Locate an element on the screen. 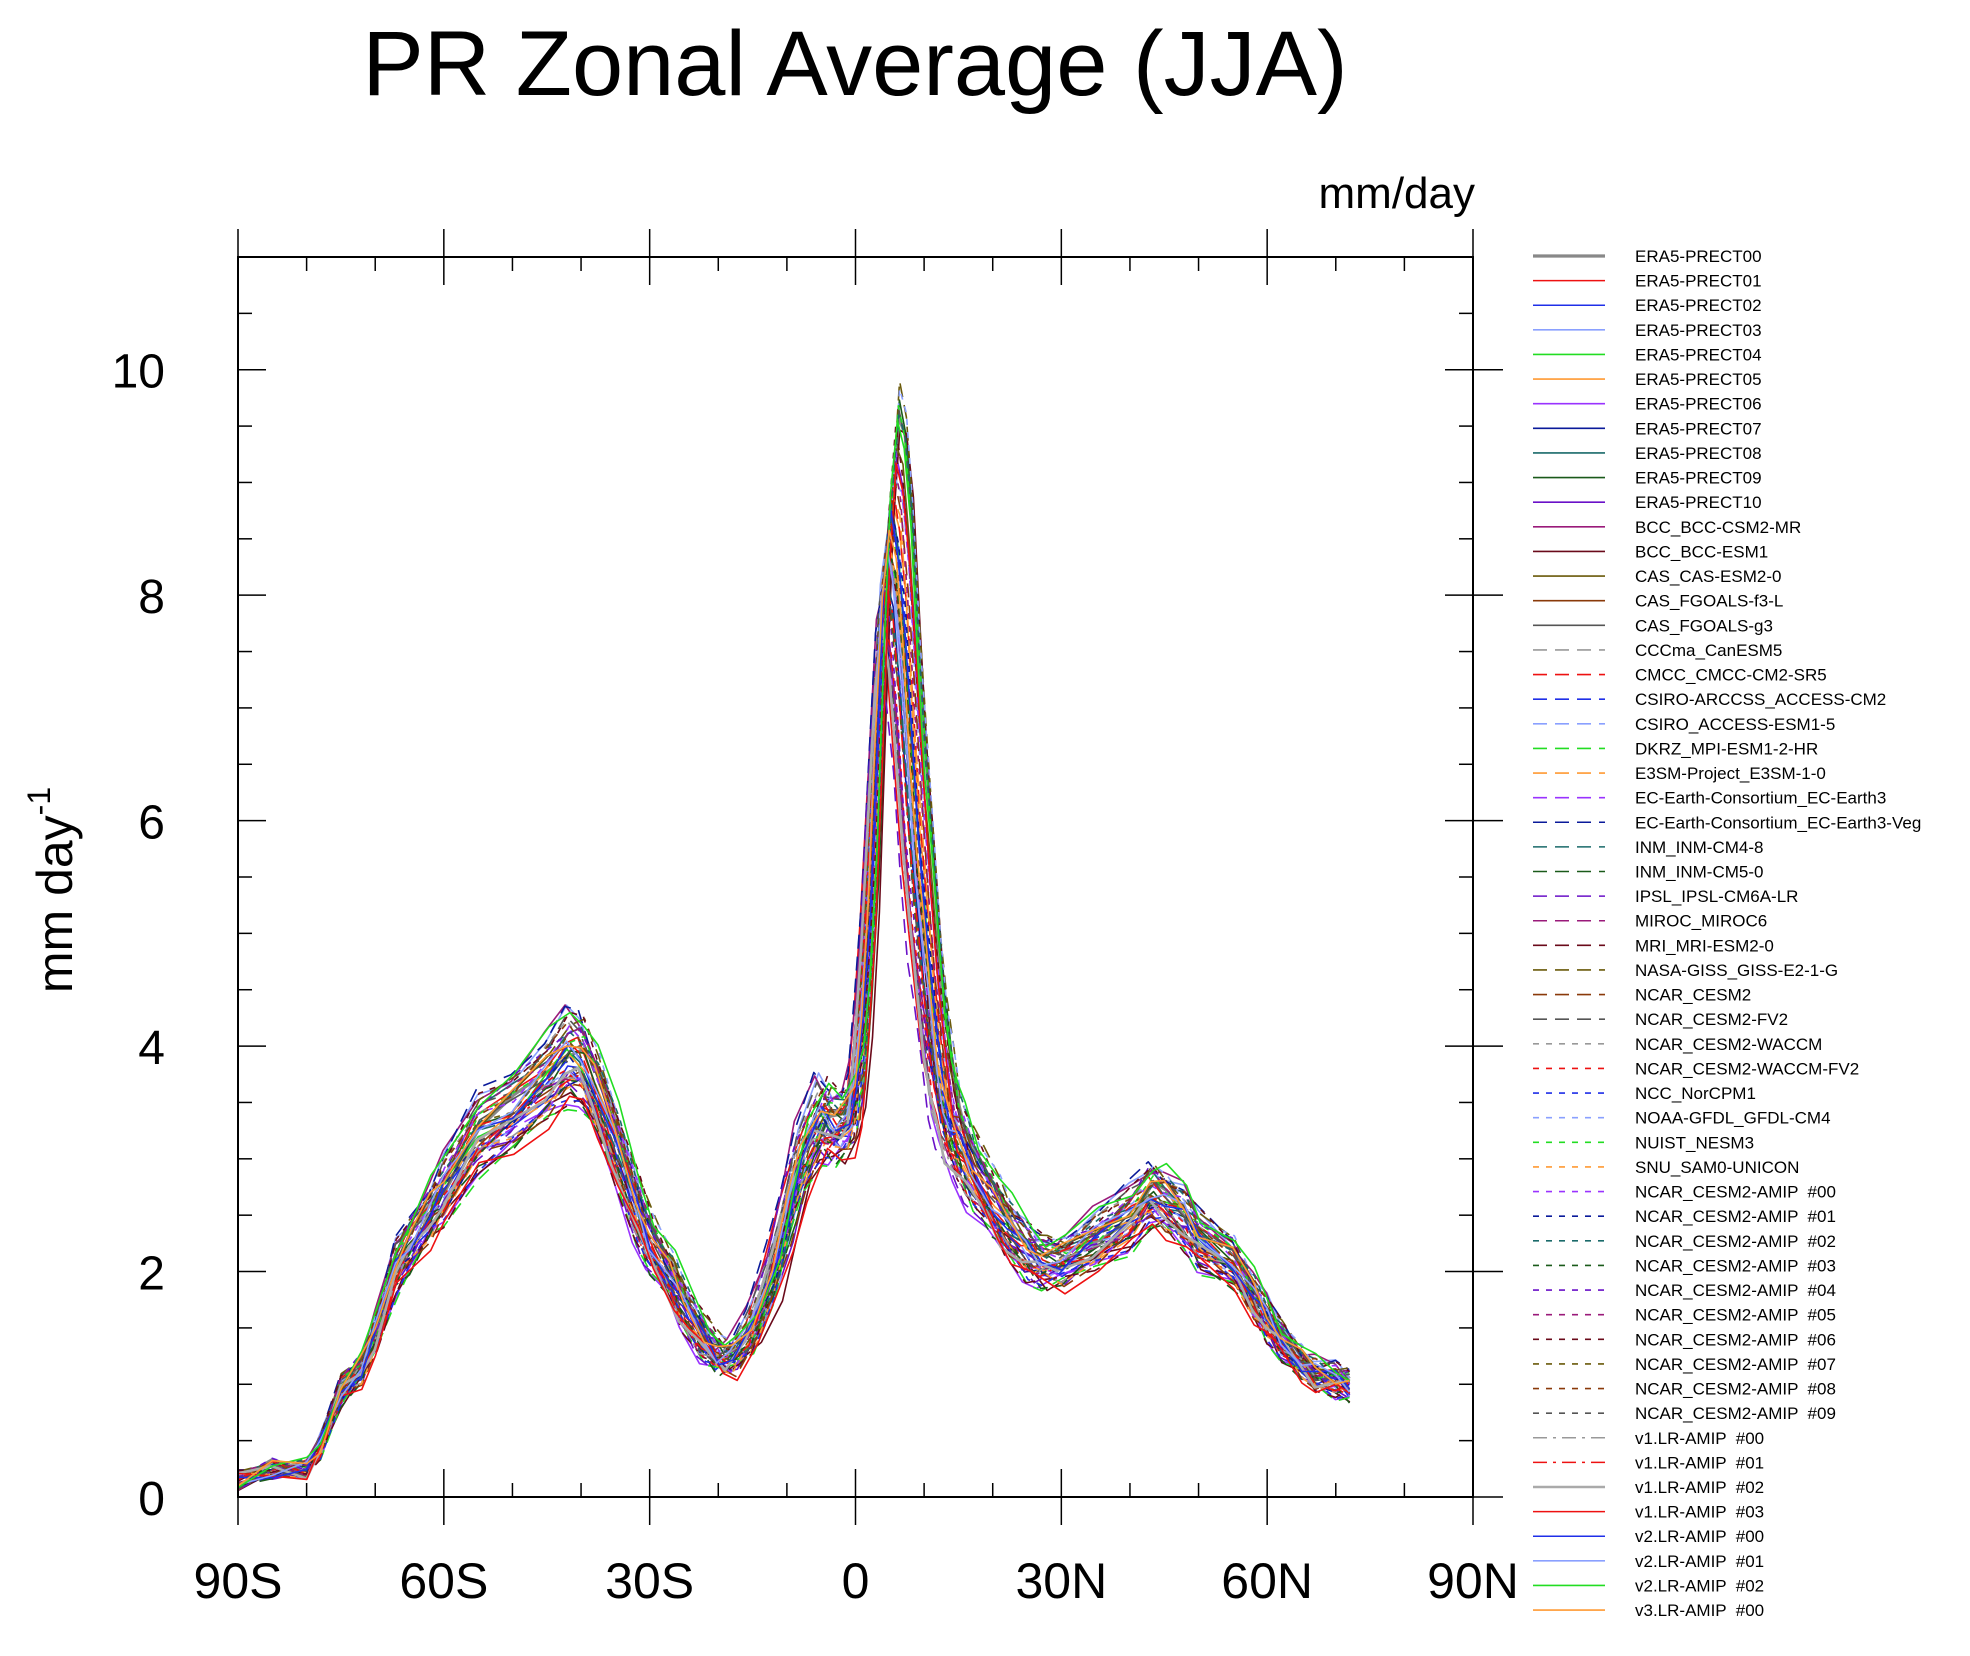  legend-label: ERA5-PRECT08 is located at coordinates (1698, 453).